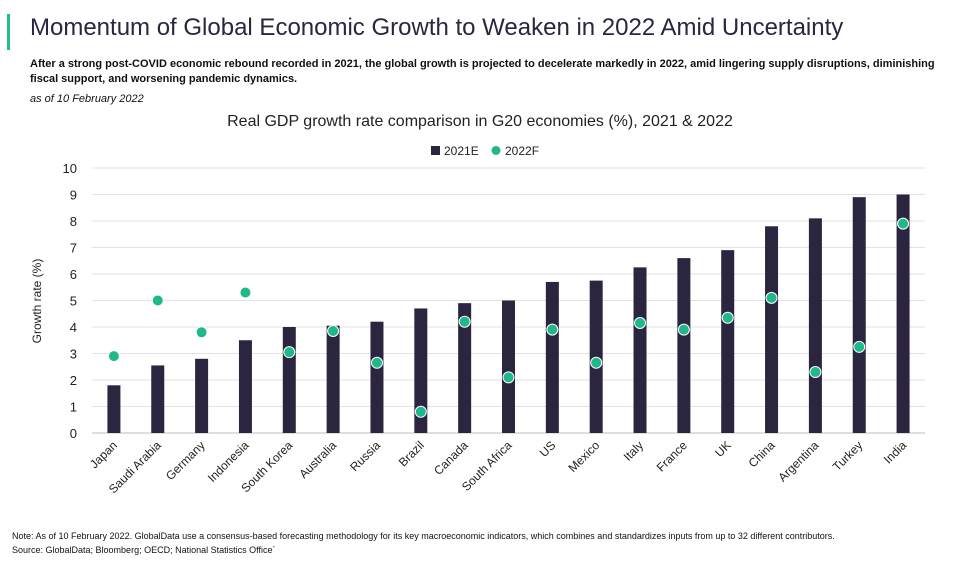 The height and width of the screenshot is (571, 960). Describe the element at coordinates (73, 327) in the screenshot. I see `y-tick-label: 4` at that location.